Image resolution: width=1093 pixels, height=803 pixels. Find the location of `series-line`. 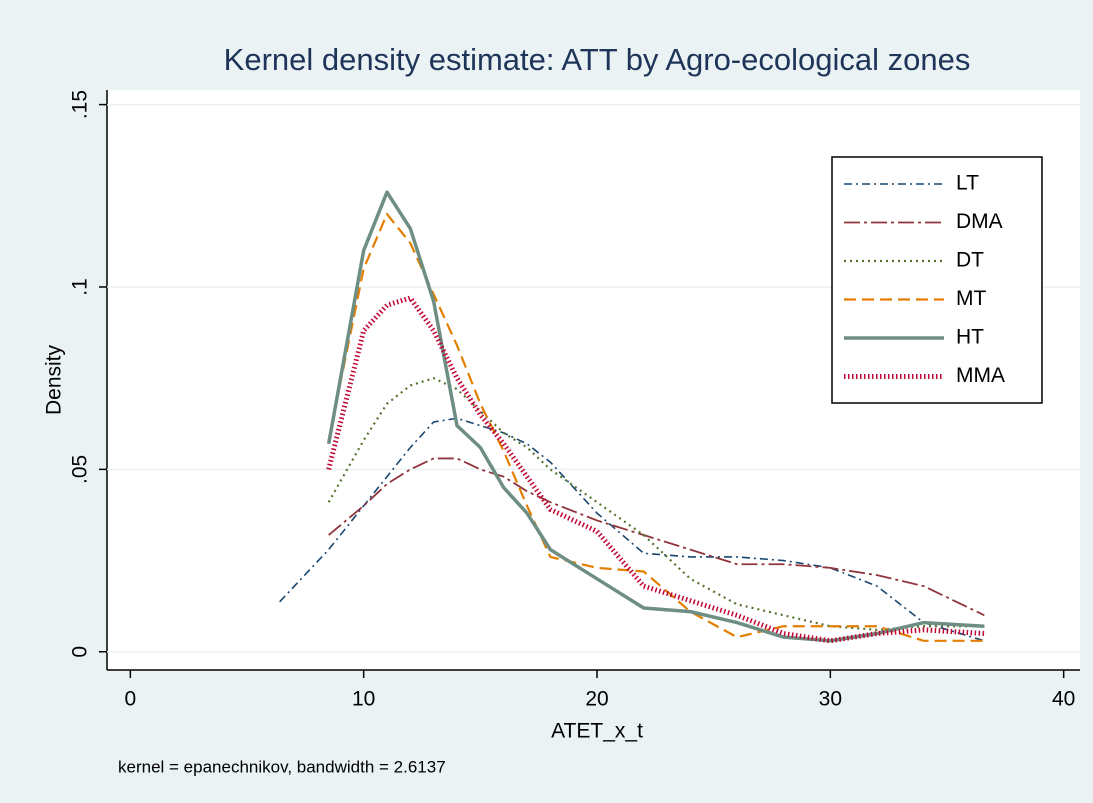

series-line is located at coordinates (656, 537).